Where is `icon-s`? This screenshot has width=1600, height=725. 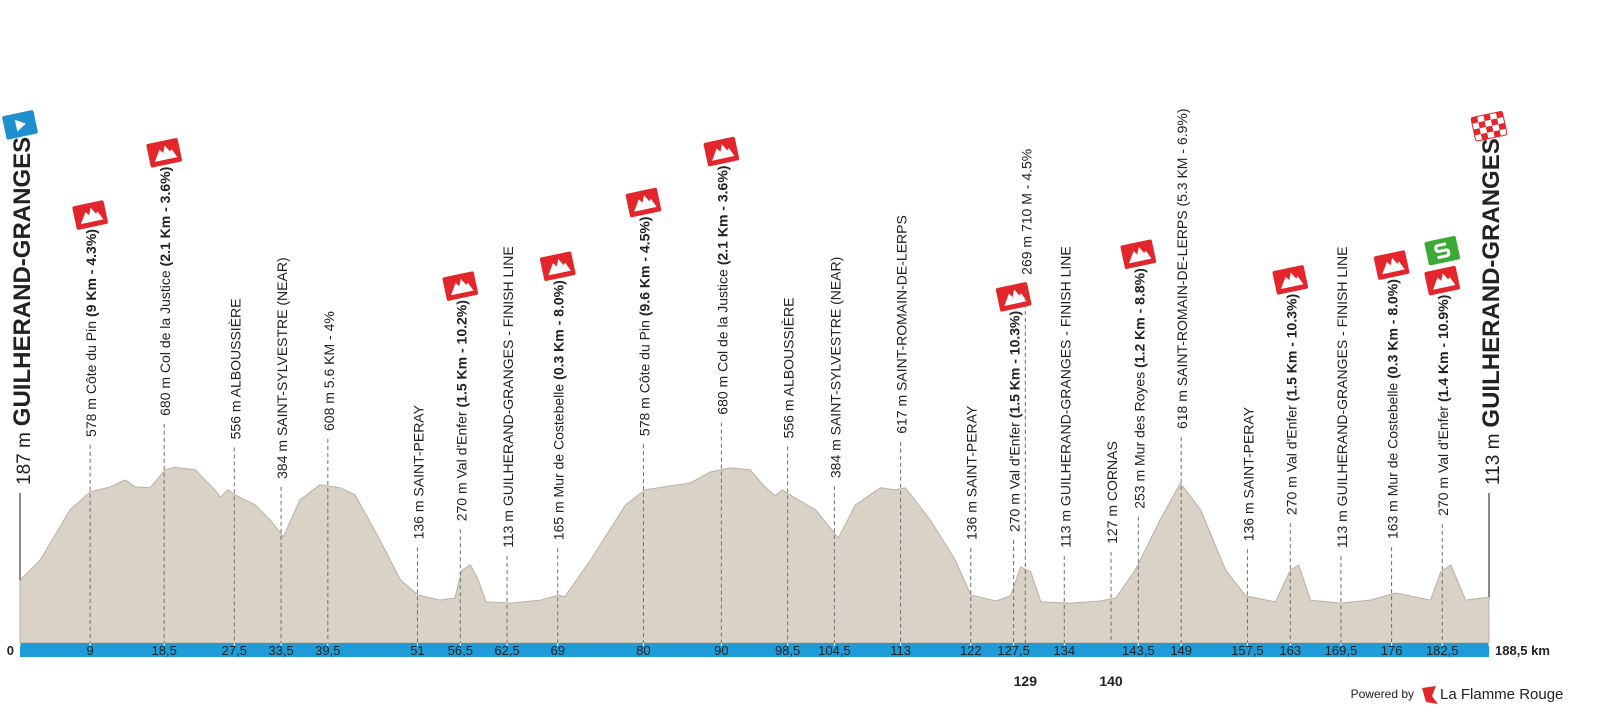 icon-s is located at coordinates (1442, 251).